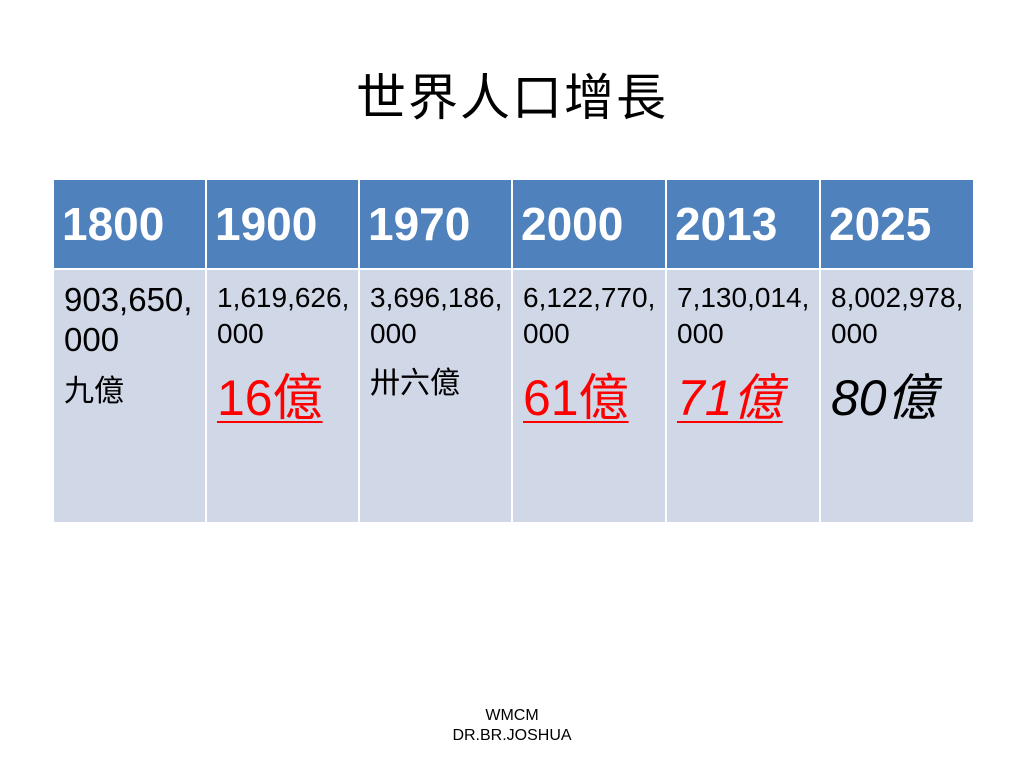 Image resolution: width=1024 pixels, height=768 pixels. I want to click on population-number: 1,619,626,000, so click(283, 315).